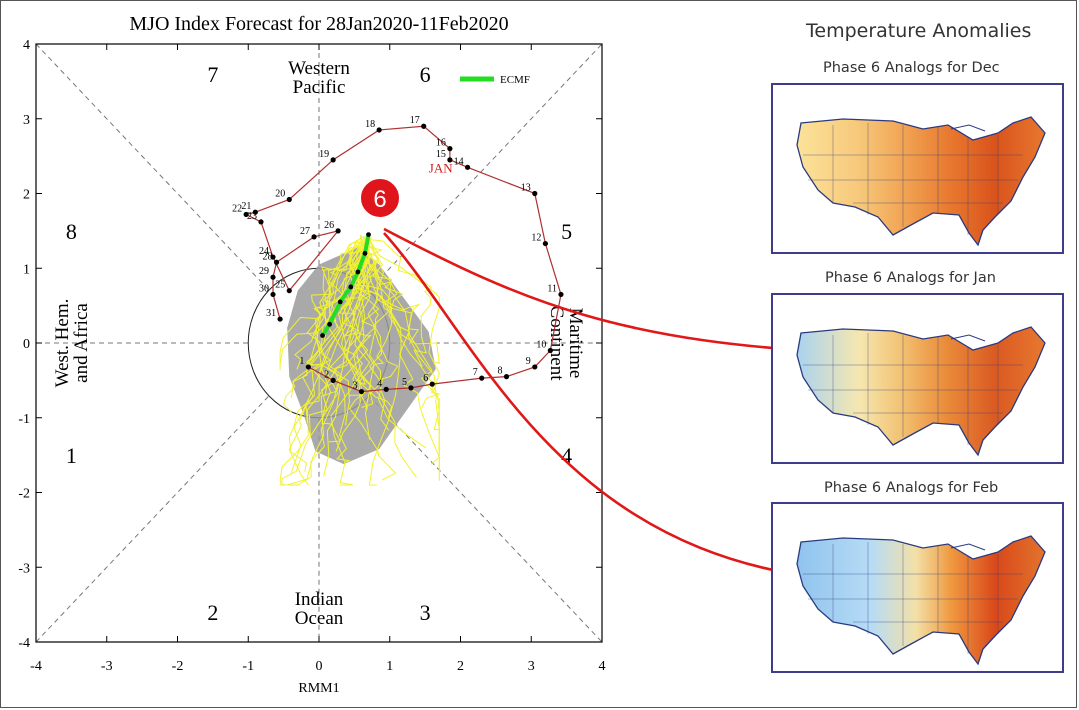  What do you see at coordinates (326, 374) in the screenshot?
I see `observed-day-label: 2` at bounding box center [326, 374].